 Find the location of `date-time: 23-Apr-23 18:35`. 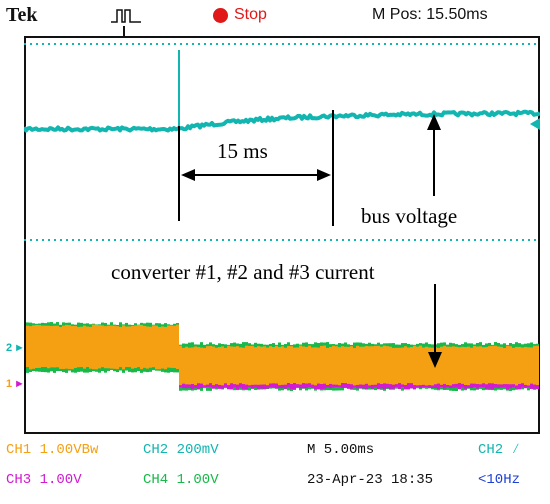

date-time: 23-Apr-23 18:35 is located at coordinates (370, 480).